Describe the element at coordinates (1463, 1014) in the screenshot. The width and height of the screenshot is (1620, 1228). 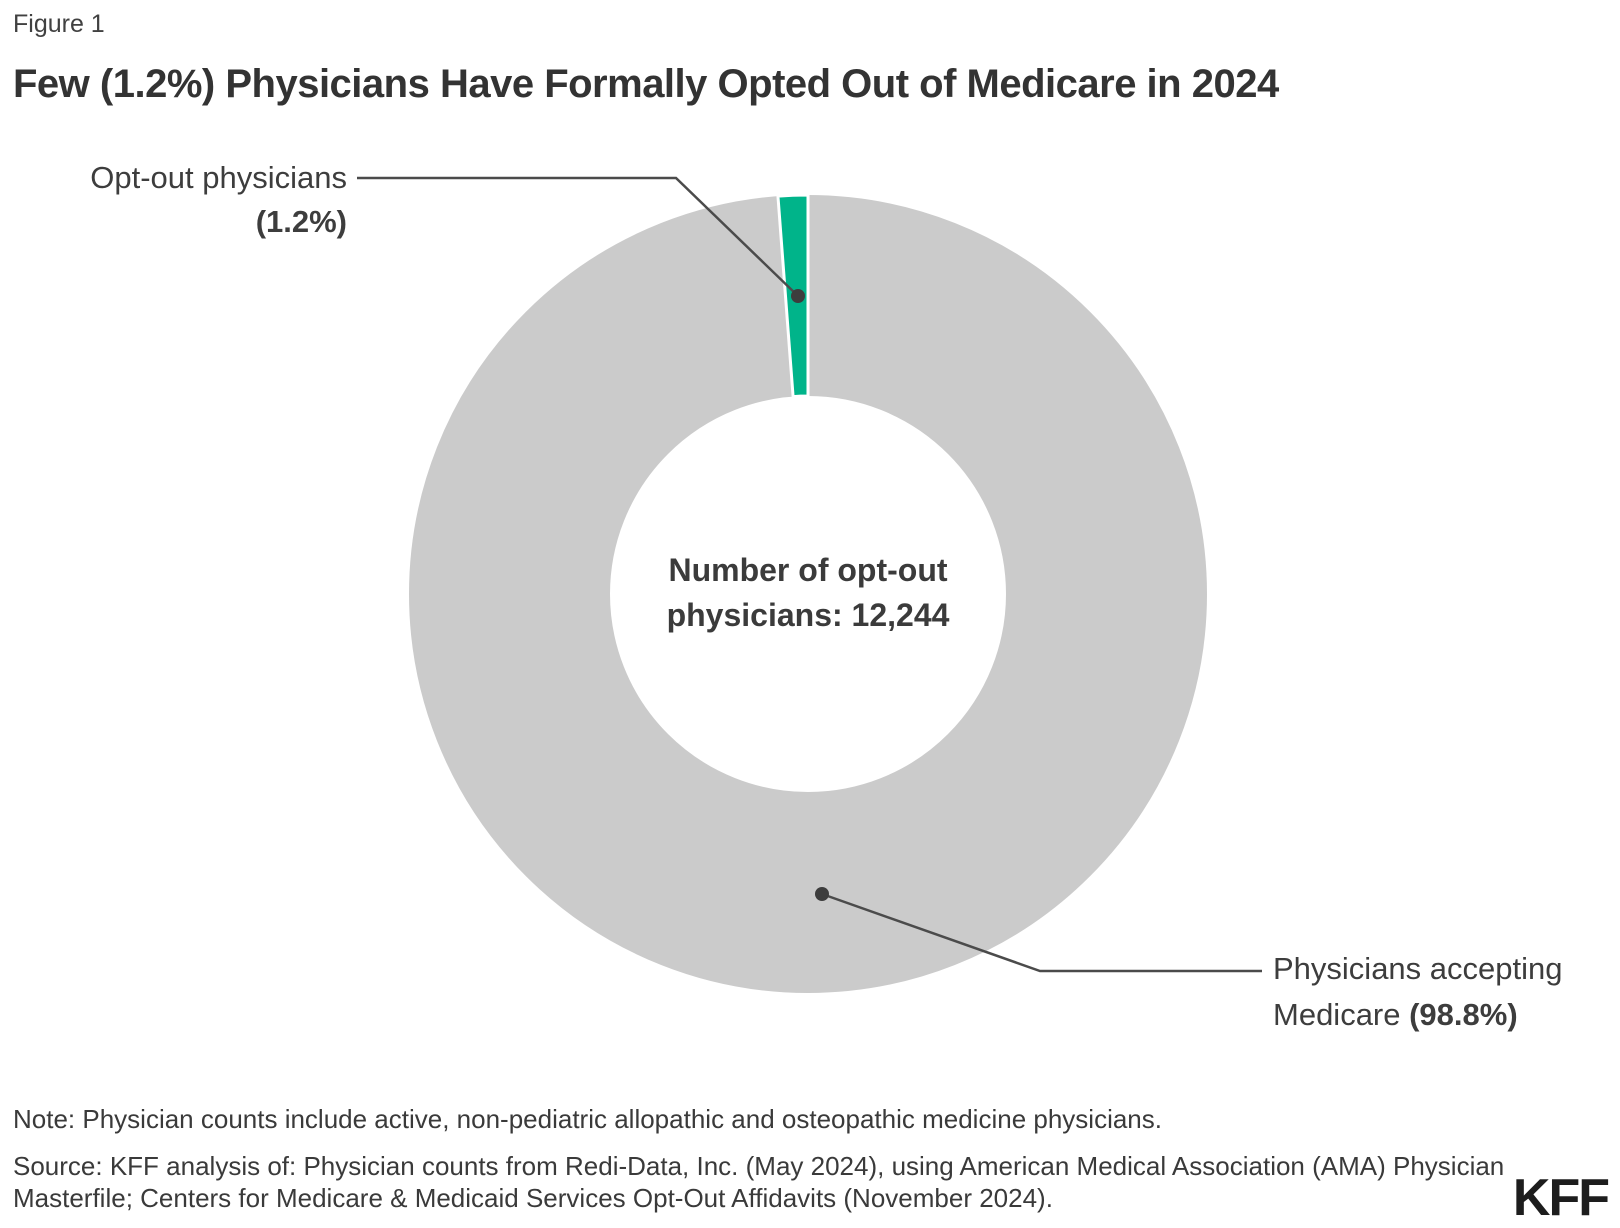
I see `callout-accepting-percent: (98.8%)` at that location.